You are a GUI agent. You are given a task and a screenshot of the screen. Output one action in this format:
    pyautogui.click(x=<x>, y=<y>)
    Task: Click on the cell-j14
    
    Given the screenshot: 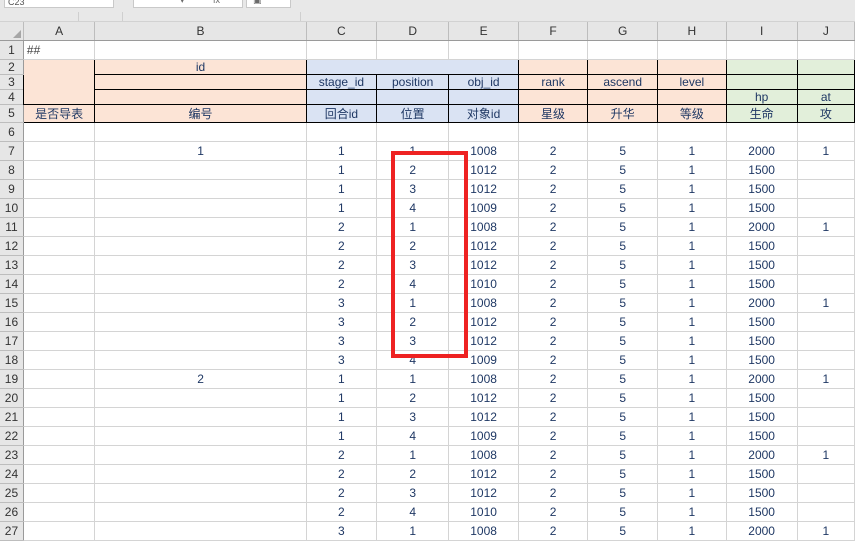 What is the action you would take?
    pyautogui.click(x=826, y=284)
    